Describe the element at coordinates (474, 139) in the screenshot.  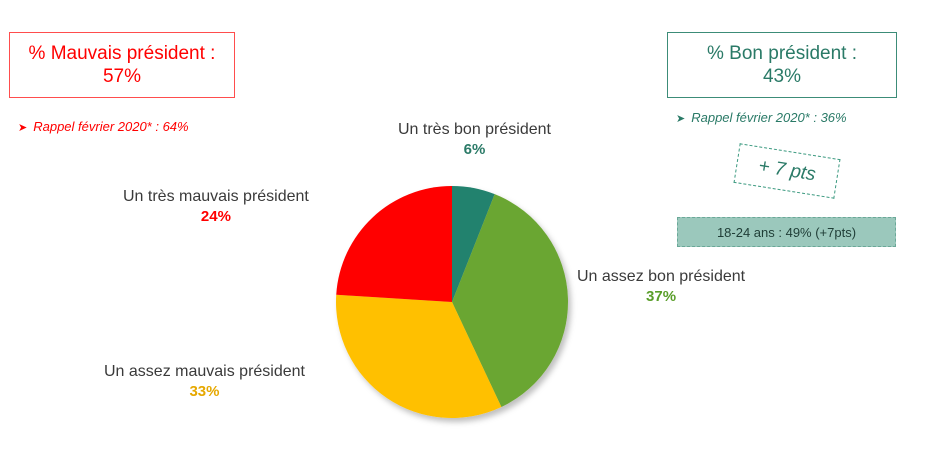
I see `slice-label-tres-bon: Un très bon président 6%` at that location.